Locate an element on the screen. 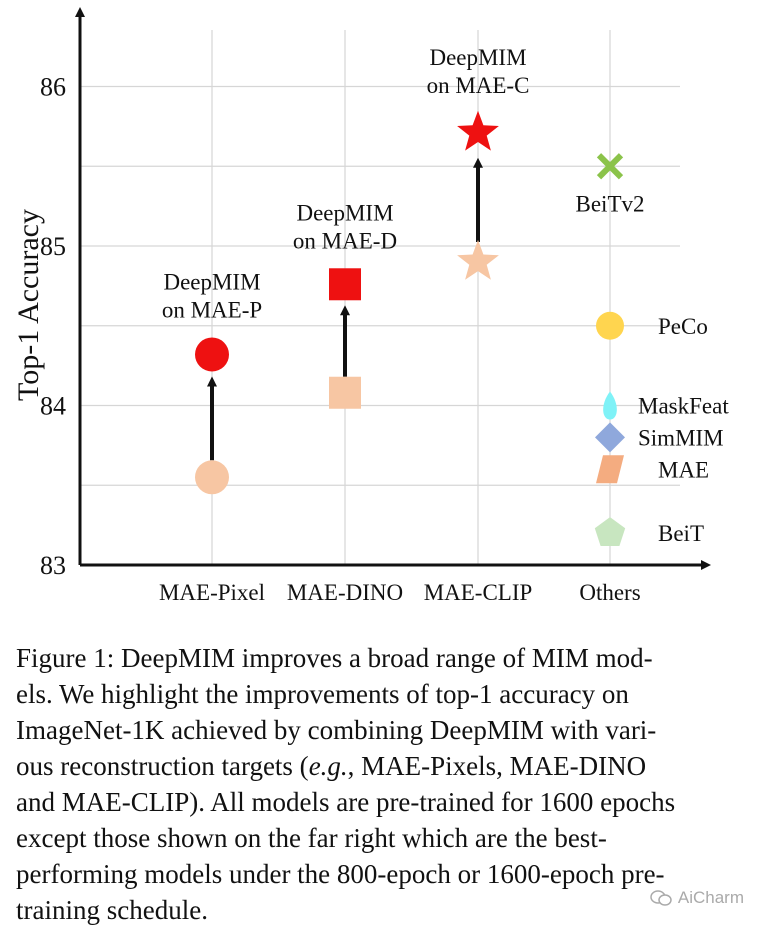 The image size is (770, 931). deepmim-square-marker is located at coordinates (345, 284).